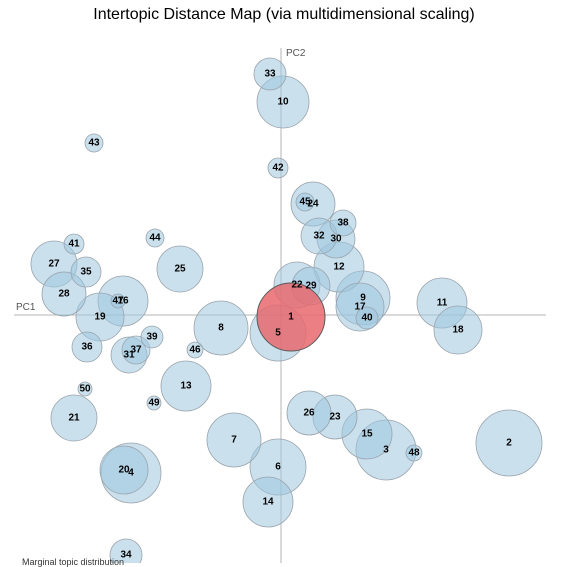 This screenshot has width=568, height=567. I want to click on topic-label-40: 40, so click(367, 318).